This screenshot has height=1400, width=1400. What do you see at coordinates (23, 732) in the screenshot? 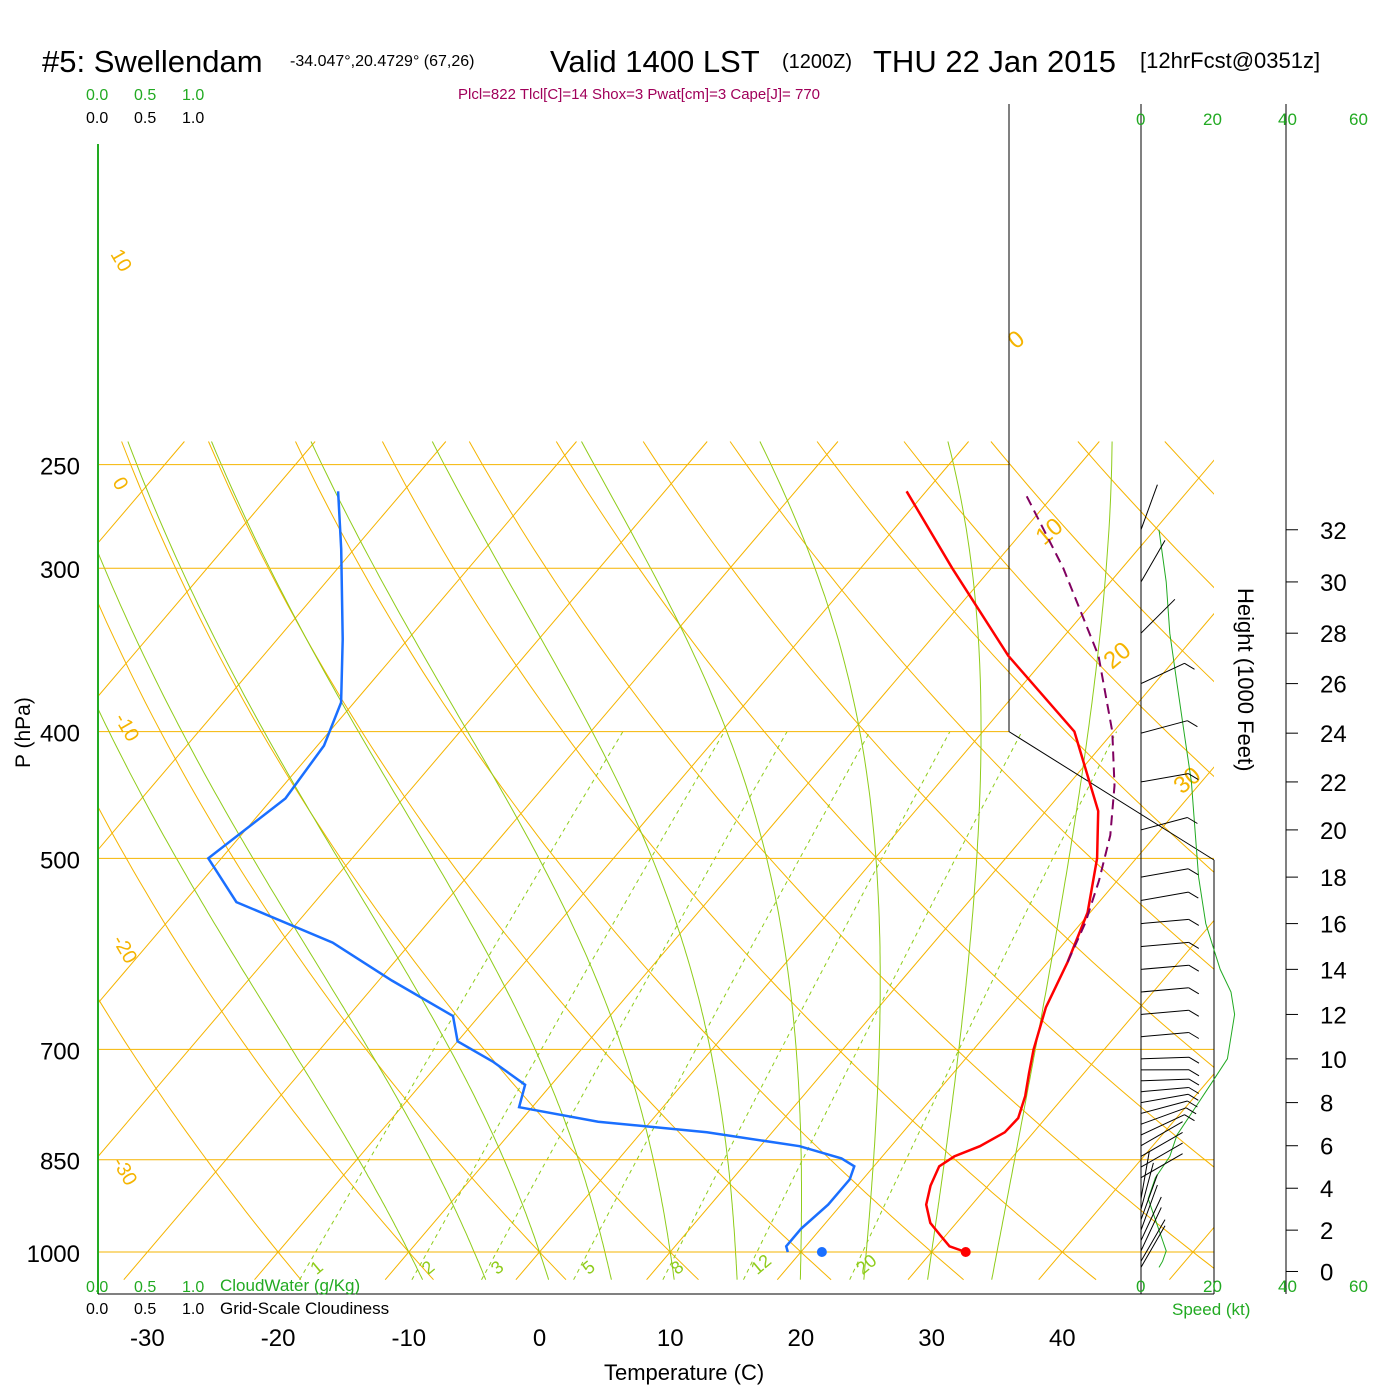
I see `y-axis-title: P (hPa)` at bounding box center [23, 732].